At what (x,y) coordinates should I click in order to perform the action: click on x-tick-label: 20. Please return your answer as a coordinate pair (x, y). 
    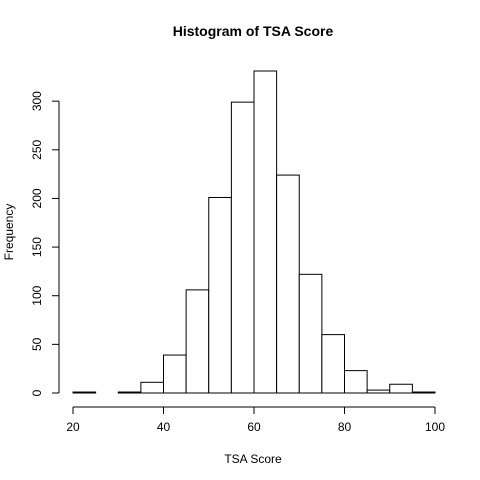
    Looking at the image, I should click on (73, 427).